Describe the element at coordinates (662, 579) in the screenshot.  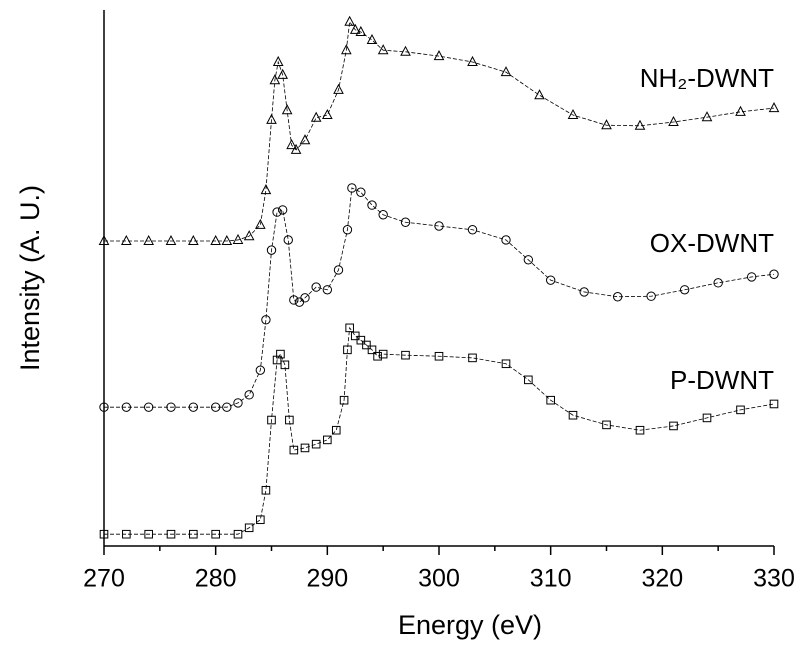
I see `x-tick-label: 320` at that location.